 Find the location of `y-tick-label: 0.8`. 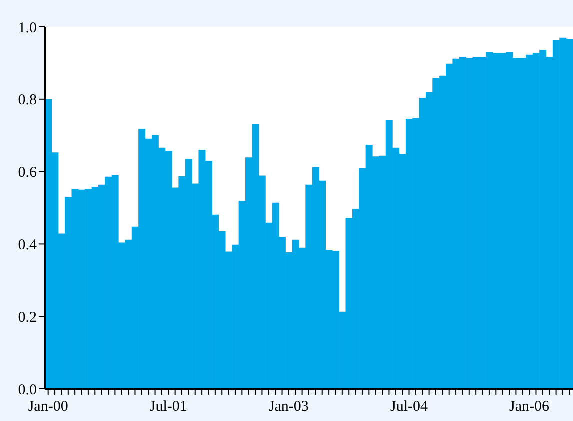

y-tick-label: 0.8 is located at coordinates (27, 100).